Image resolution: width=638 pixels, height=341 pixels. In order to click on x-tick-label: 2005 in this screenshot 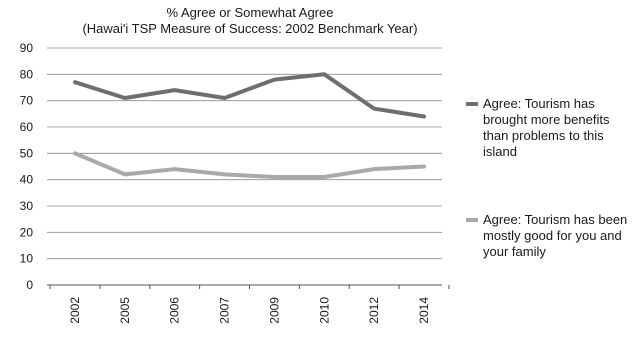, I will do `click(125, 310)`.